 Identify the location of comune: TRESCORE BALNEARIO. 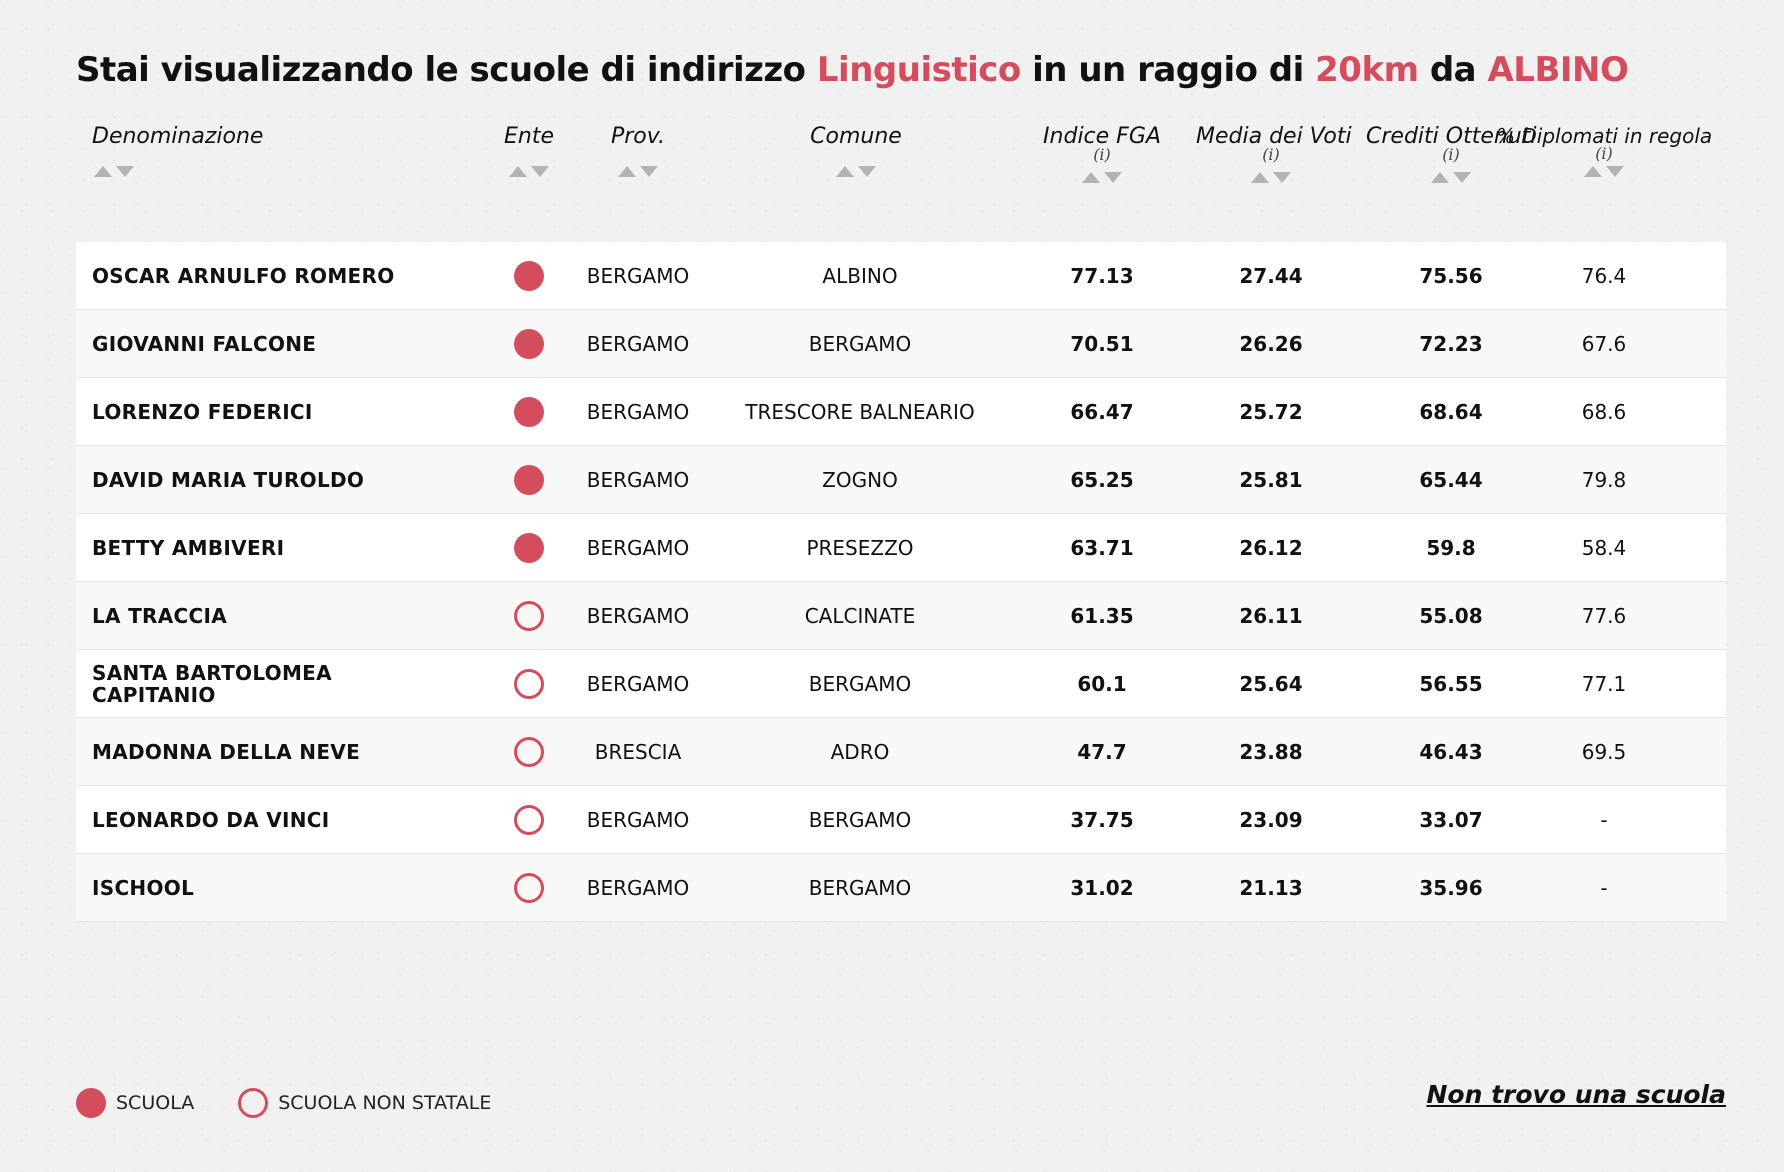
(860, 411).